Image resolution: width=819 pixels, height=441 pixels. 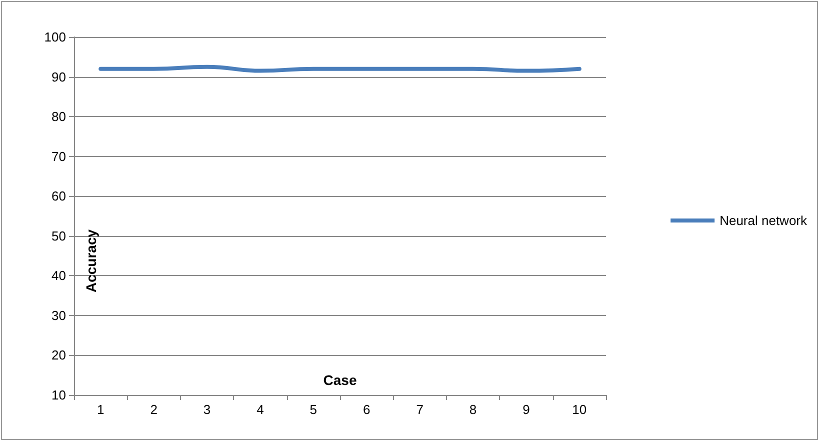 What do you see at coordinates (59, 395) in the screenshot?
I see `y-tick-label: 10` at bounding box center [59, 395].